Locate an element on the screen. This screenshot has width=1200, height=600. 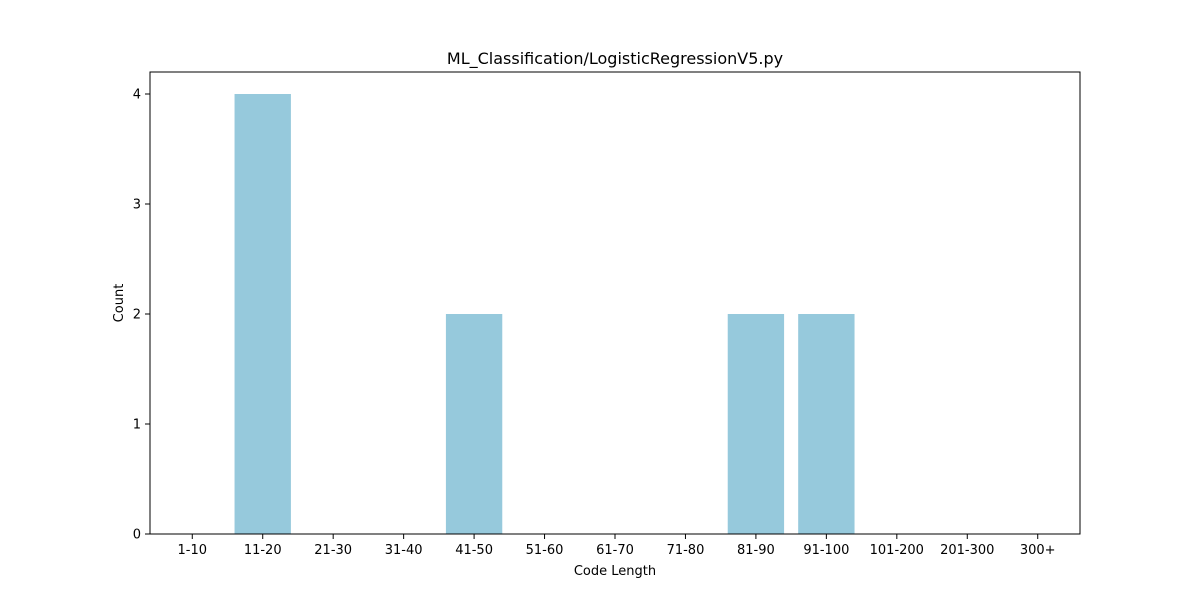
x-tick-label: 81-90 is located at coordinates (756, 550).